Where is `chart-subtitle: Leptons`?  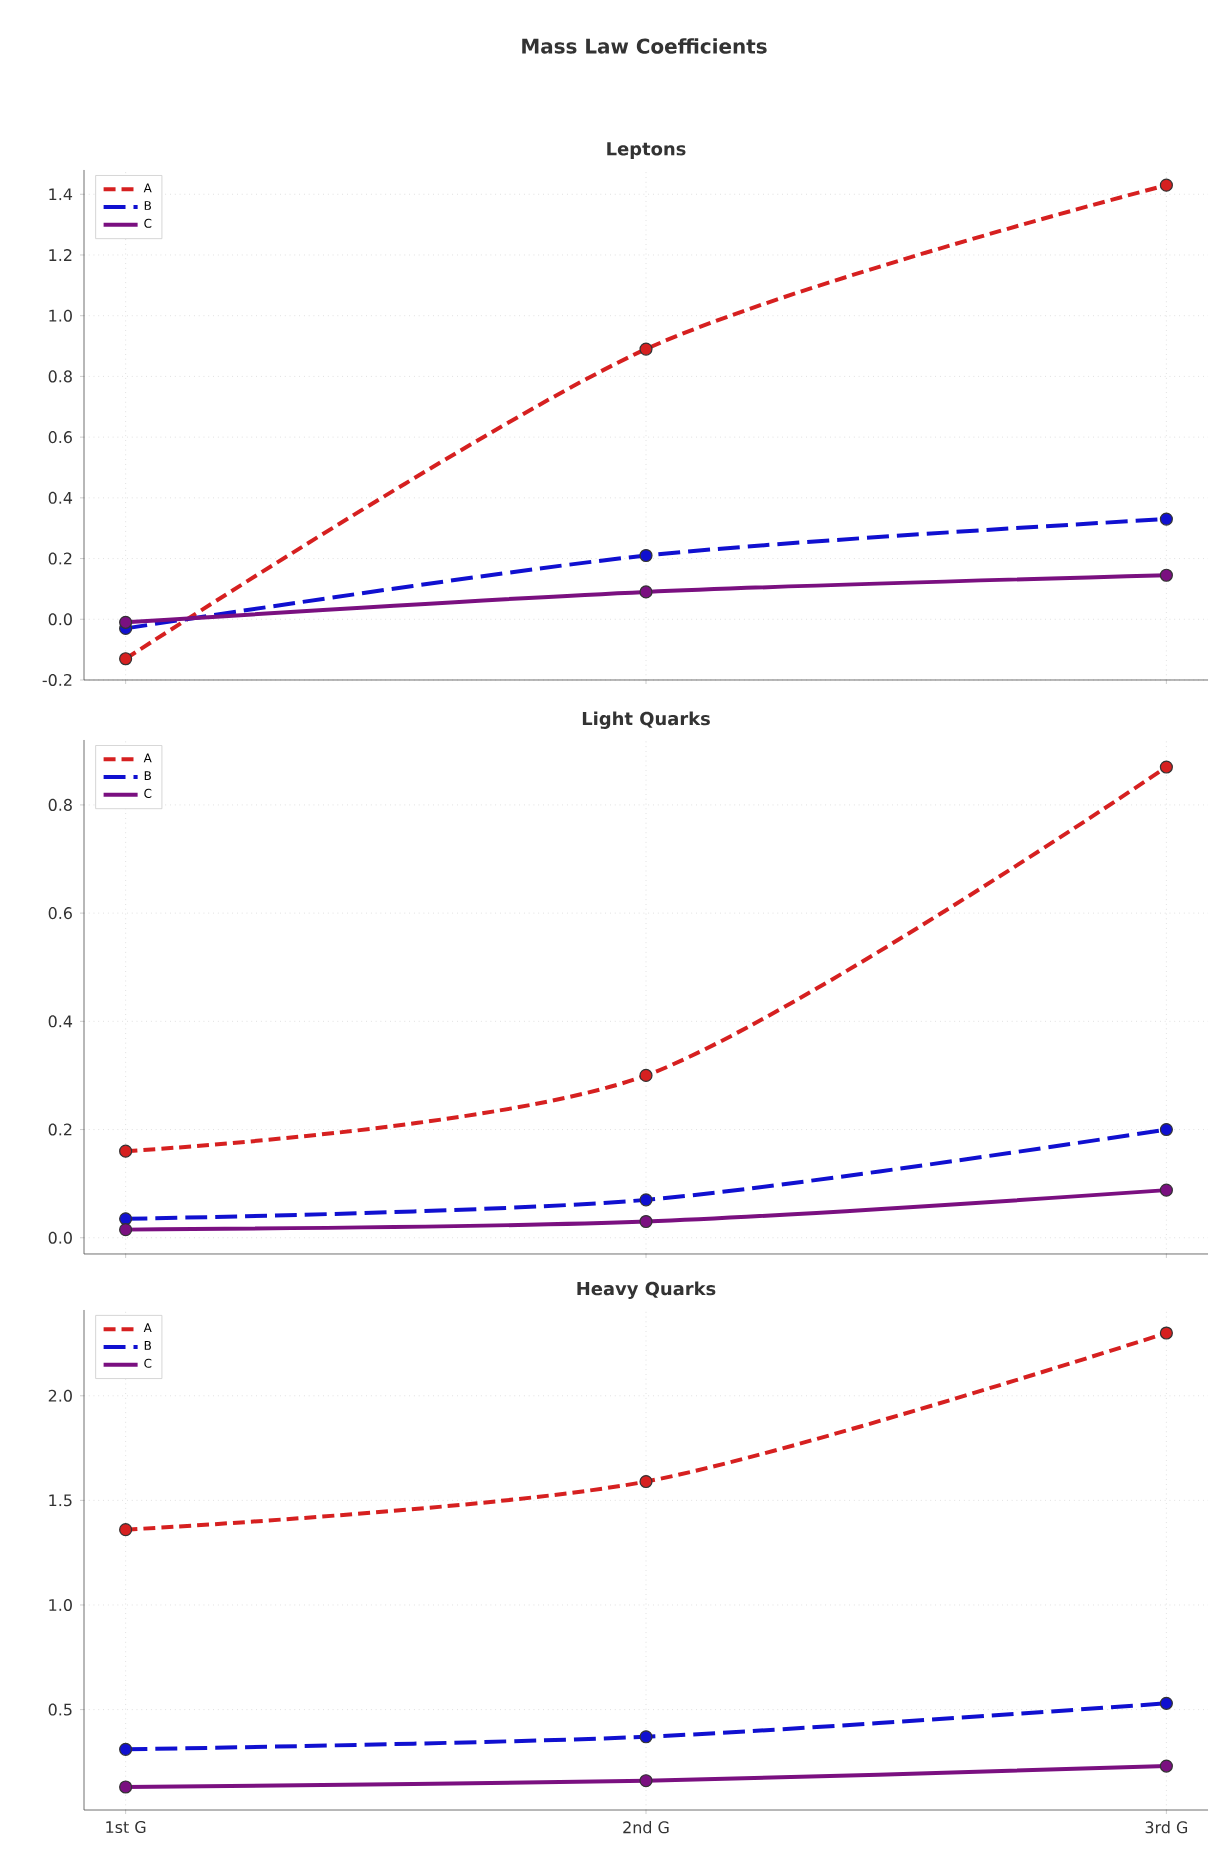 chart-subtitle: Leptons is located at coordinates (646, 150).